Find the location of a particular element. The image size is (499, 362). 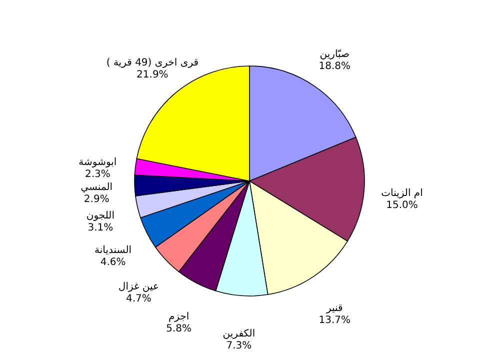

data-label: 2.9% is located at coordinates (97, 199).